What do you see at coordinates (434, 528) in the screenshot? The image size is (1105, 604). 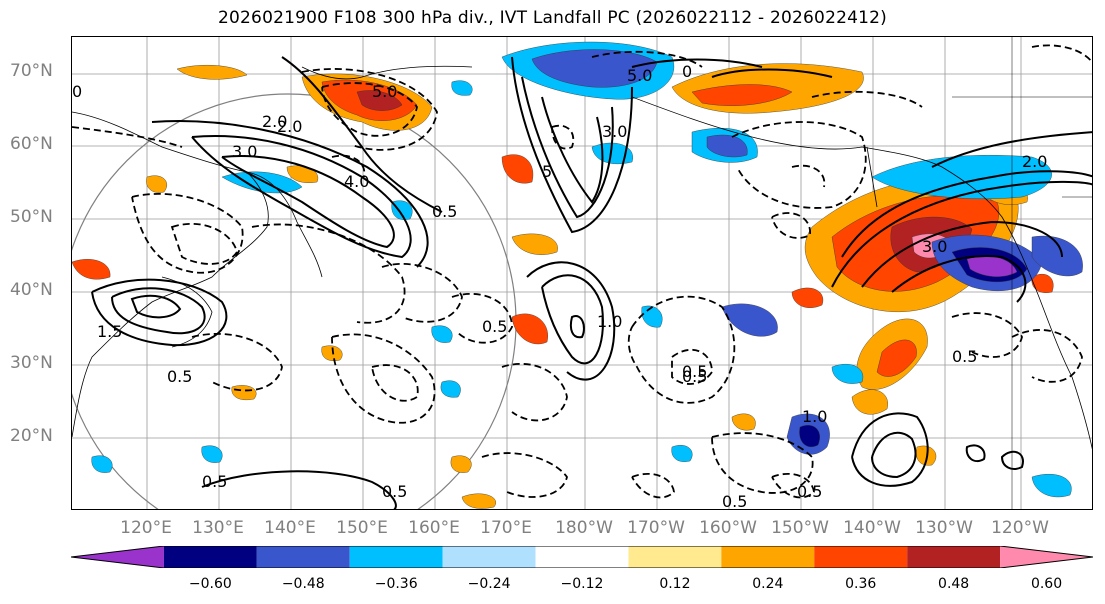 I see `lon-label-160e: 160°E` at bounding box center [434, 528].